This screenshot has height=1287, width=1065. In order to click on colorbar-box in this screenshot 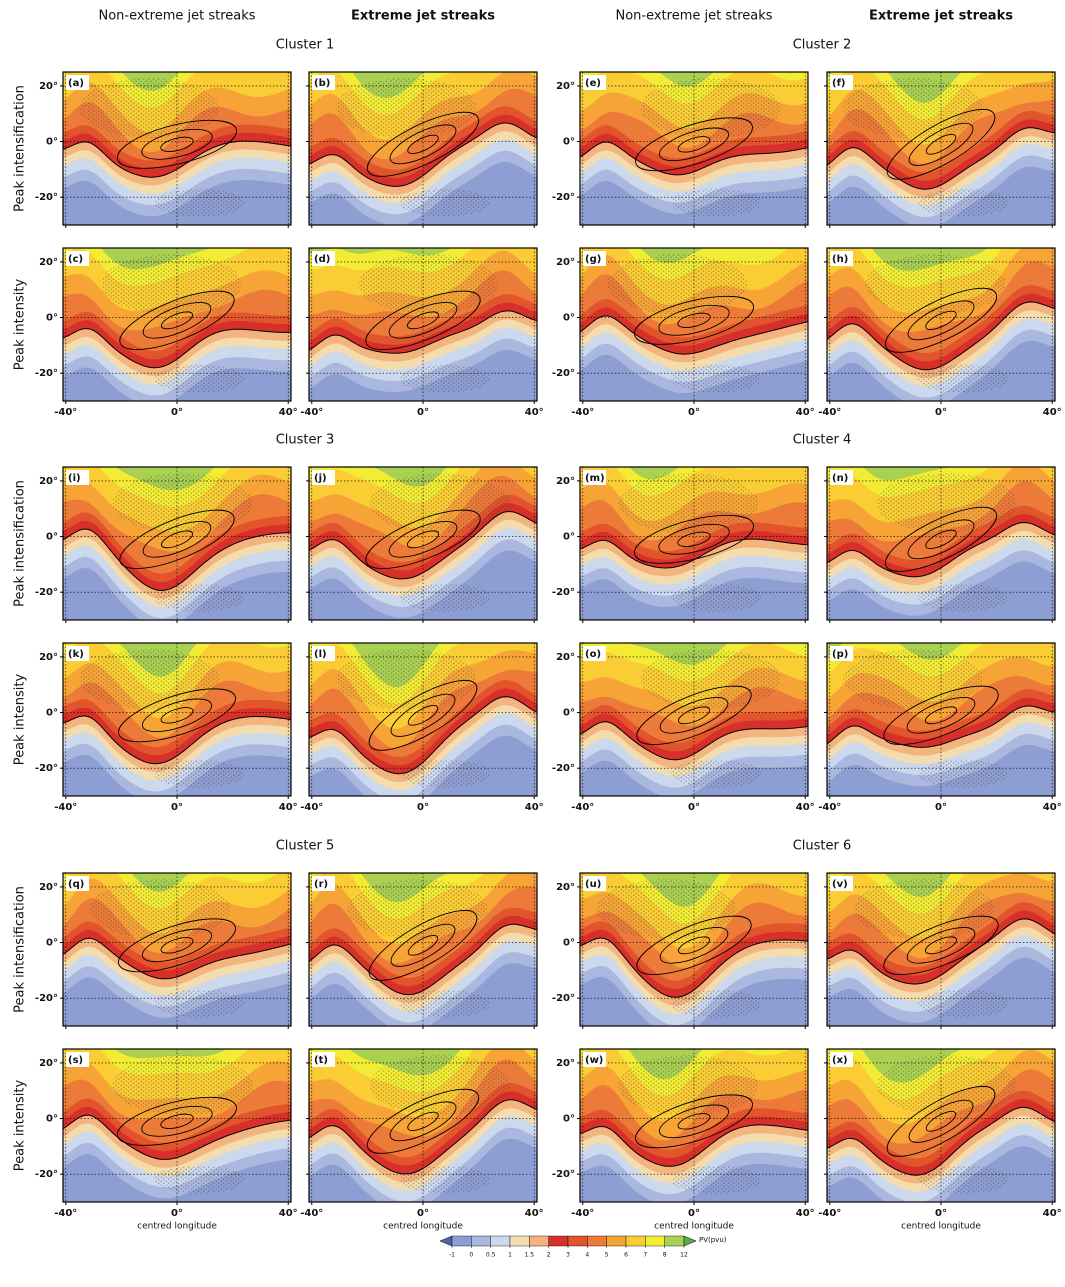, I will do `click(500, 1241)`.